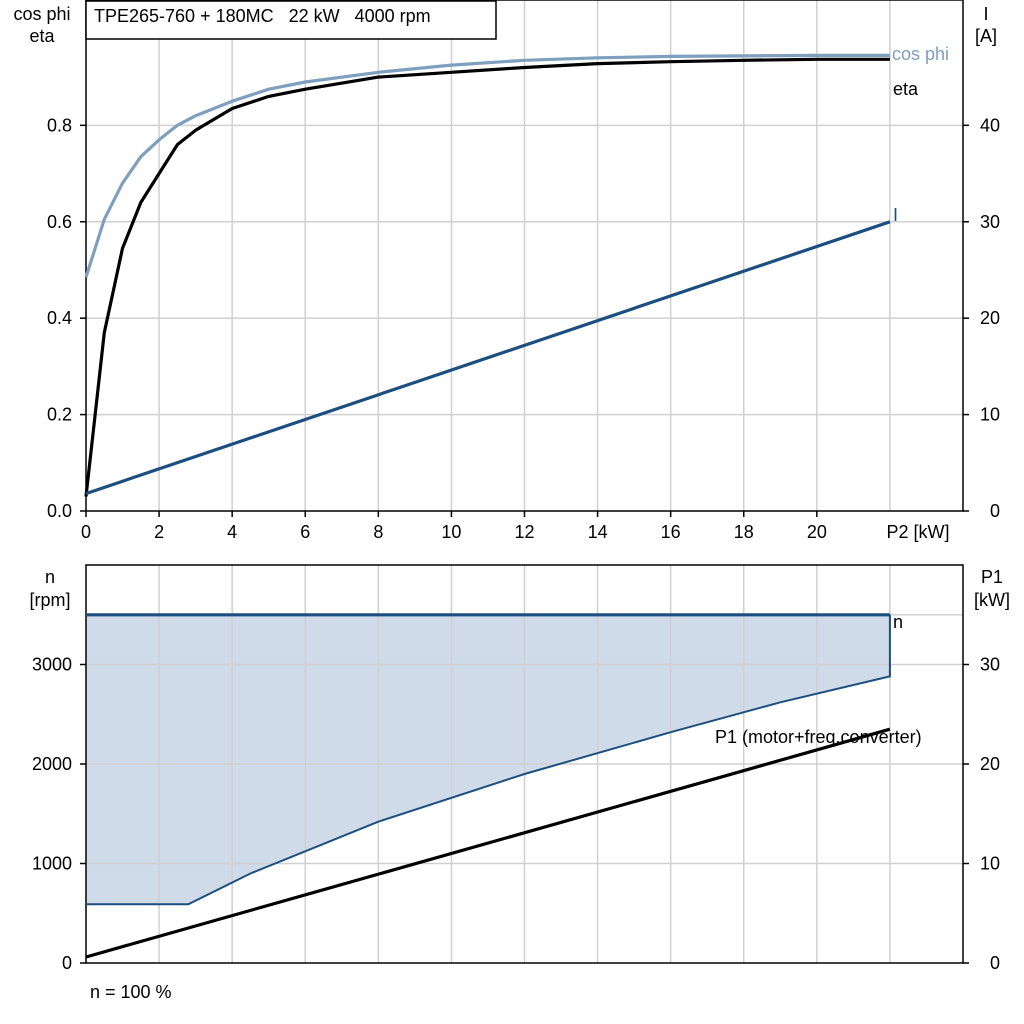 This screenshot has width=1024, height=1024. Describe the element at coordinates (59, 222) in the screenshot. I see `y-left-tick-label: 0.6` at that location.